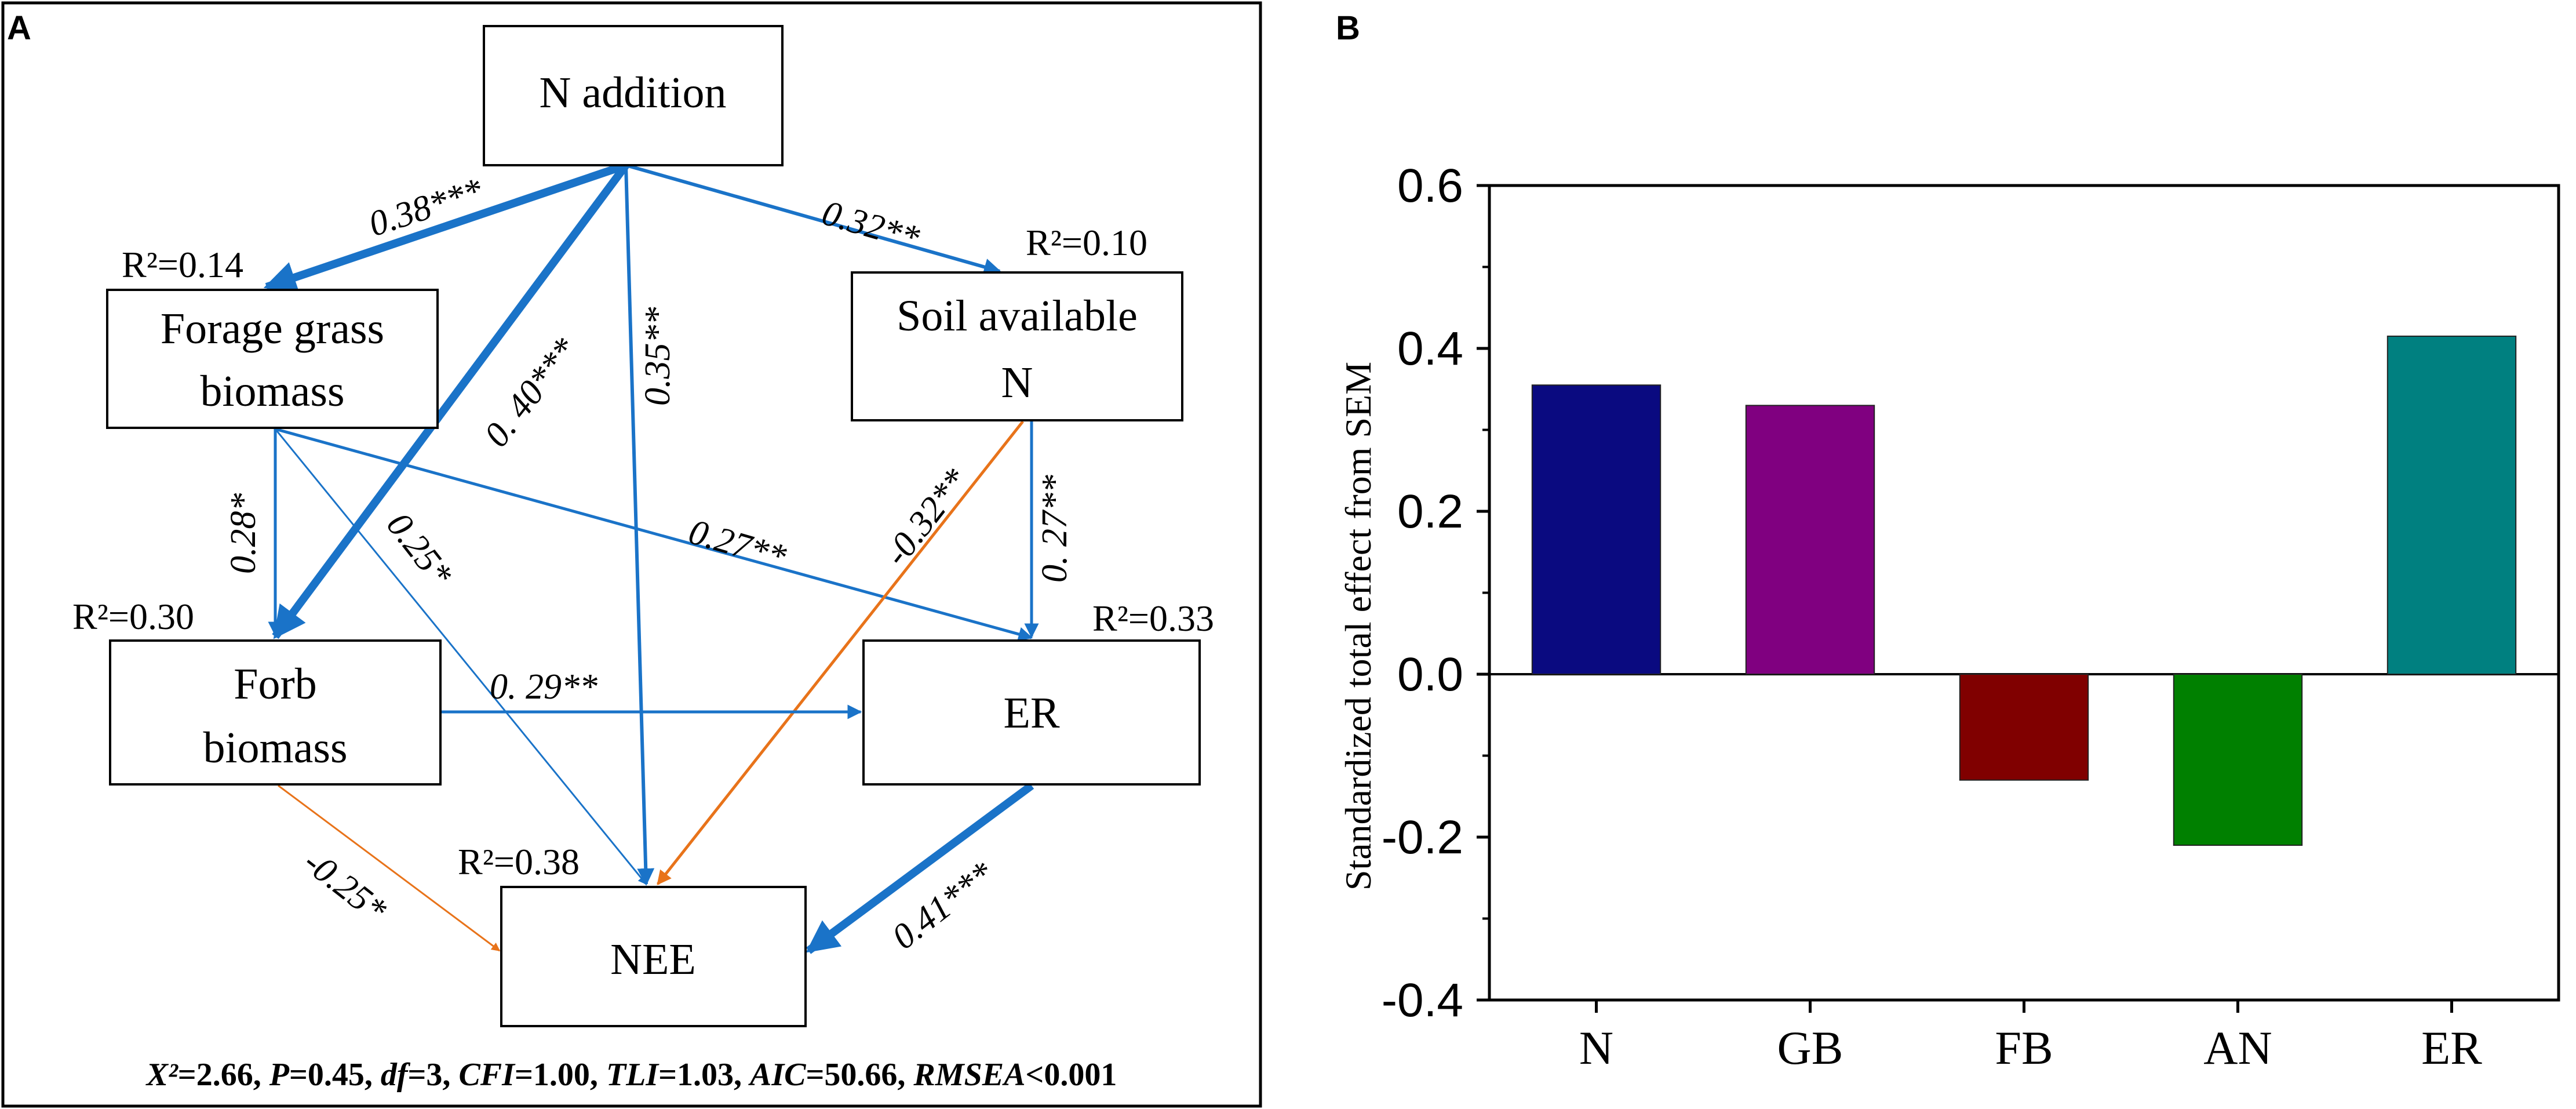 This screenshot has height=1109, width=2576. Describe the element at coordinates (450, 400) in the screenshot. I see `path-n-forb` at that location.